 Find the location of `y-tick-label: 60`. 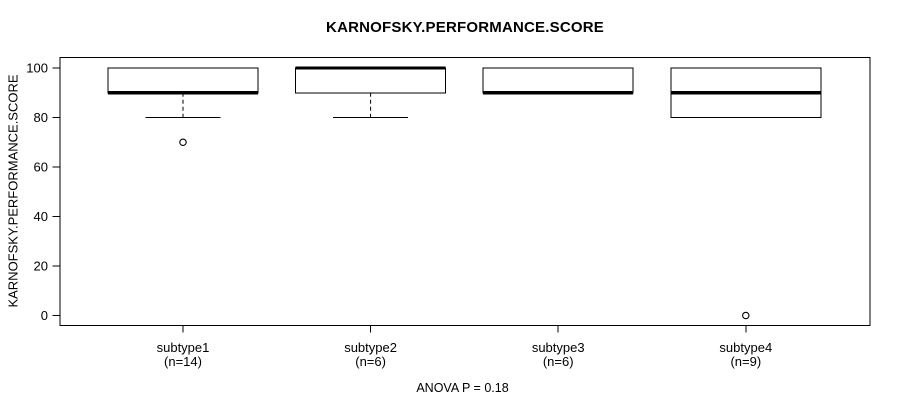

y-tick-label: 60 is located at coordinates (41, 167).